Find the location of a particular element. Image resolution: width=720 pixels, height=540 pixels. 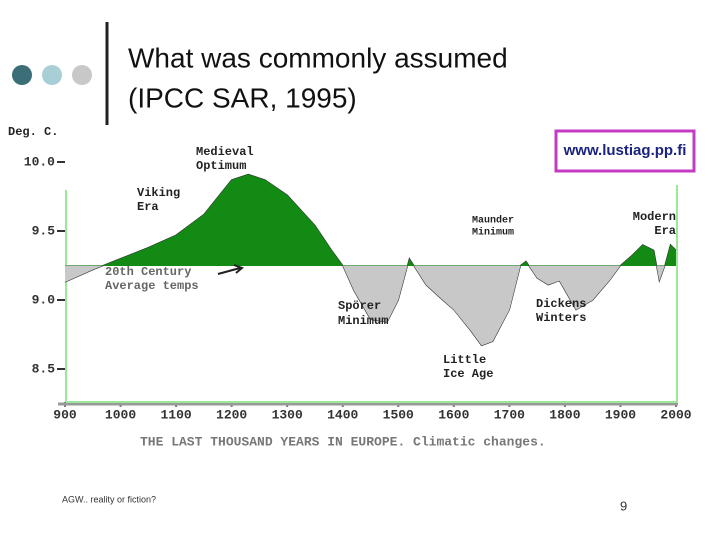

annotation: Ice Age is located at coordinates (468, 374).